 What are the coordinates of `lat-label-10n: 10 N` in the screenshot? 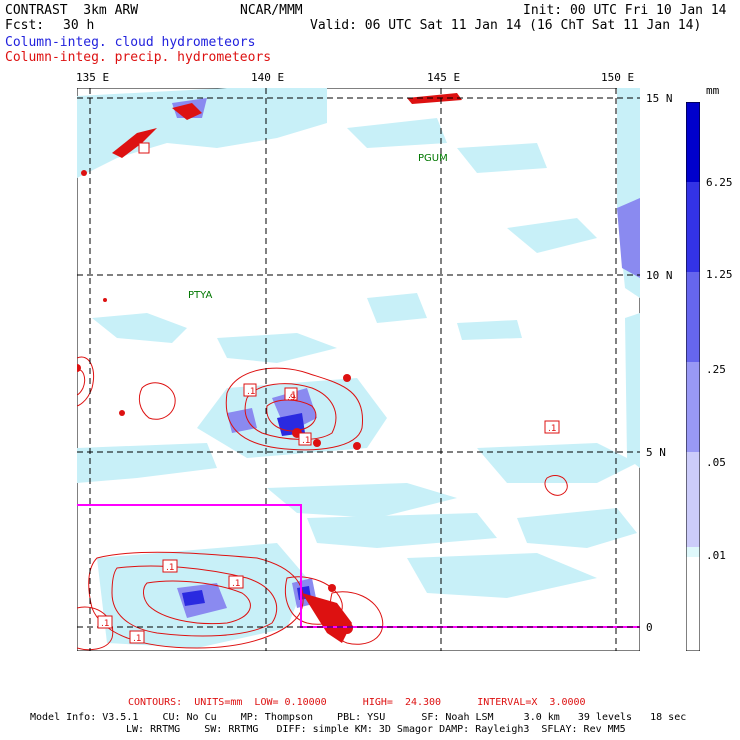 It's located at (659, 275).